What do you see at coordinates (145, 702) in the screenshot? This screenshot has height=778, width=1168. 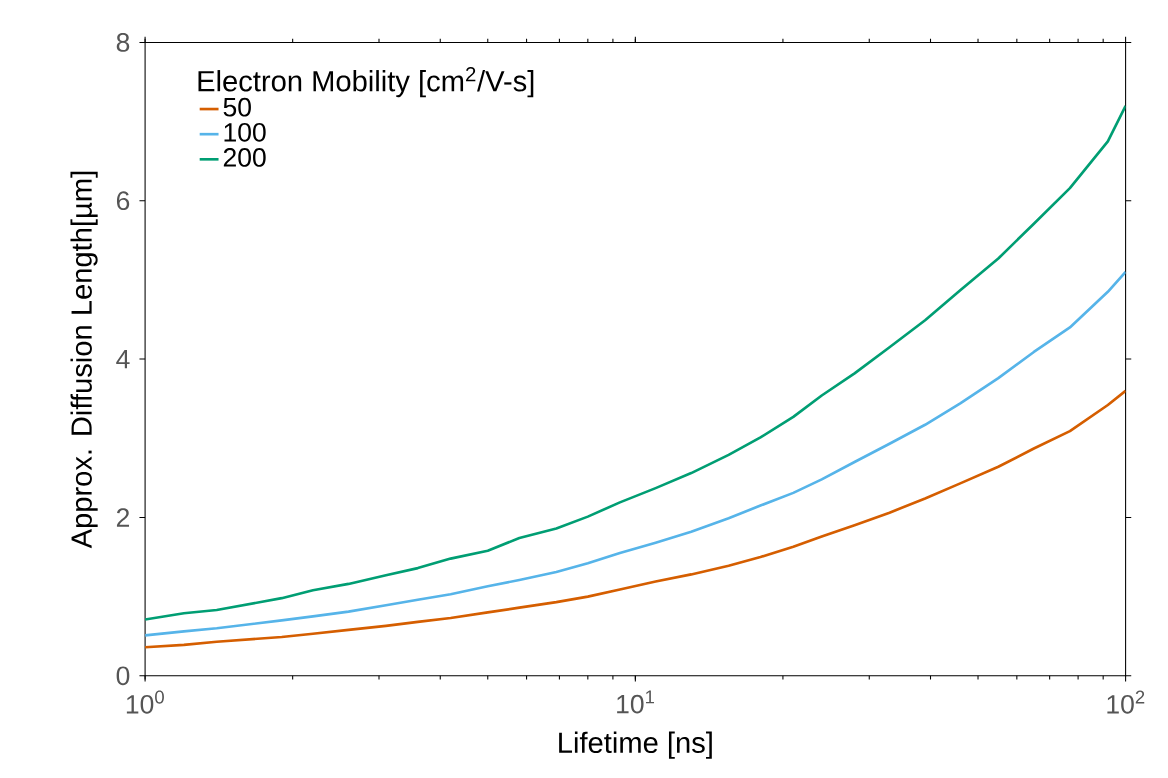 I see `x-tick-label: 10$^{0}$` at bounding box center [145, 702].